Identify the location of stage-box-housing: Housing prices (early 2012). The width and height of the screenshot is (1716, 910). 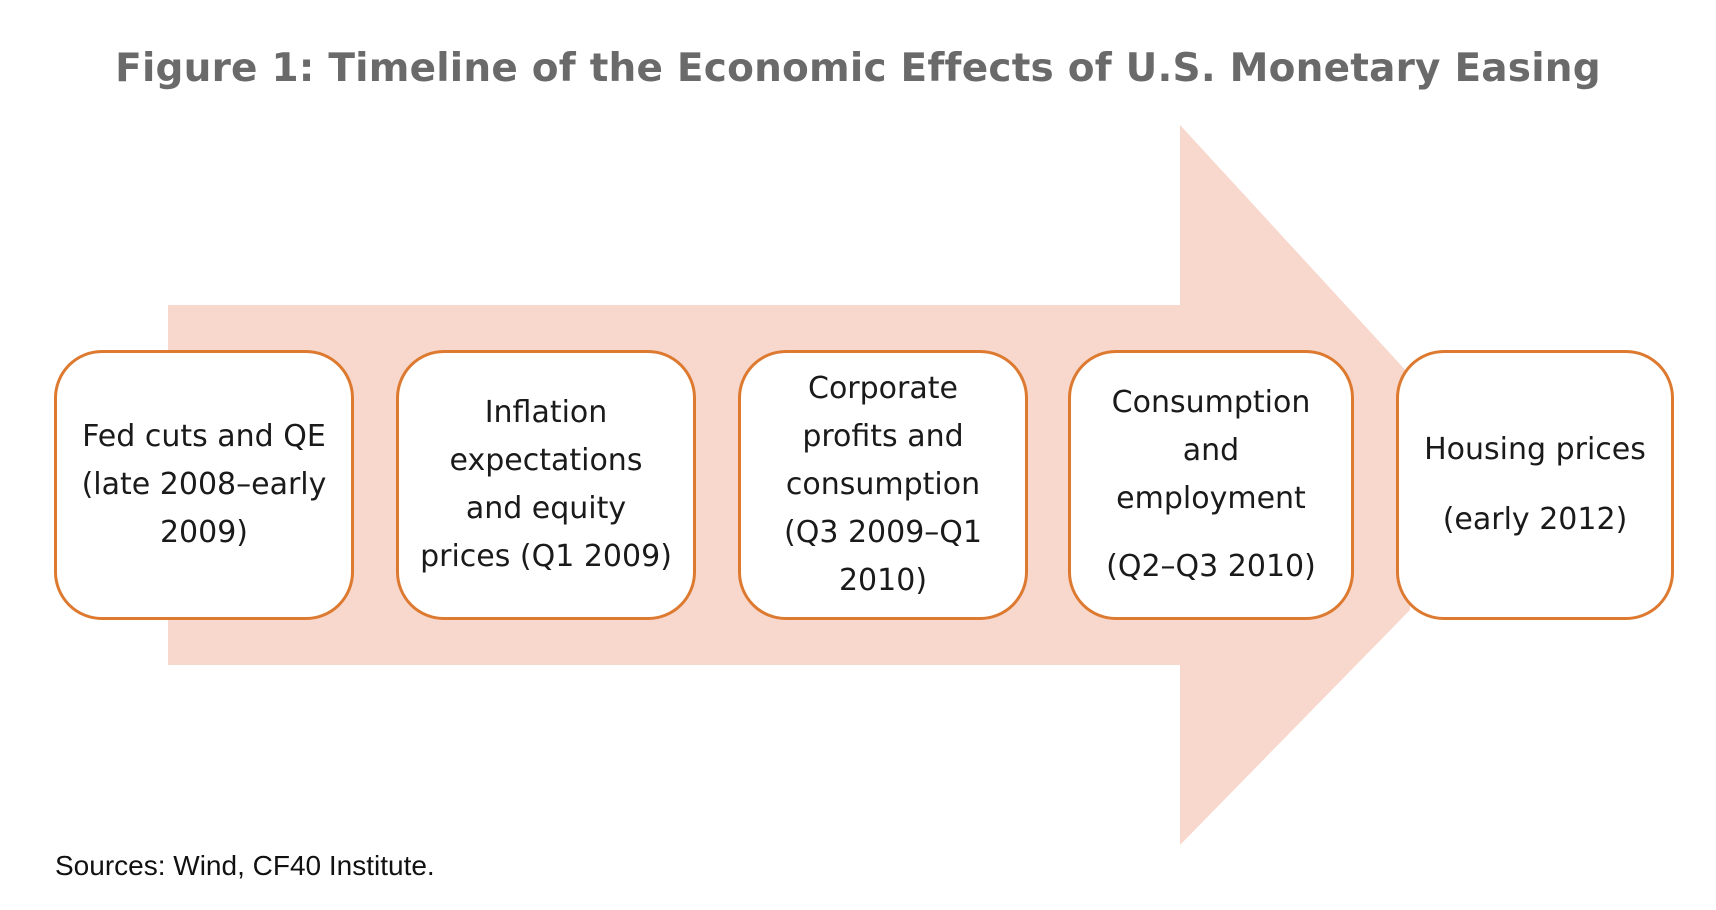
(1535, 485).